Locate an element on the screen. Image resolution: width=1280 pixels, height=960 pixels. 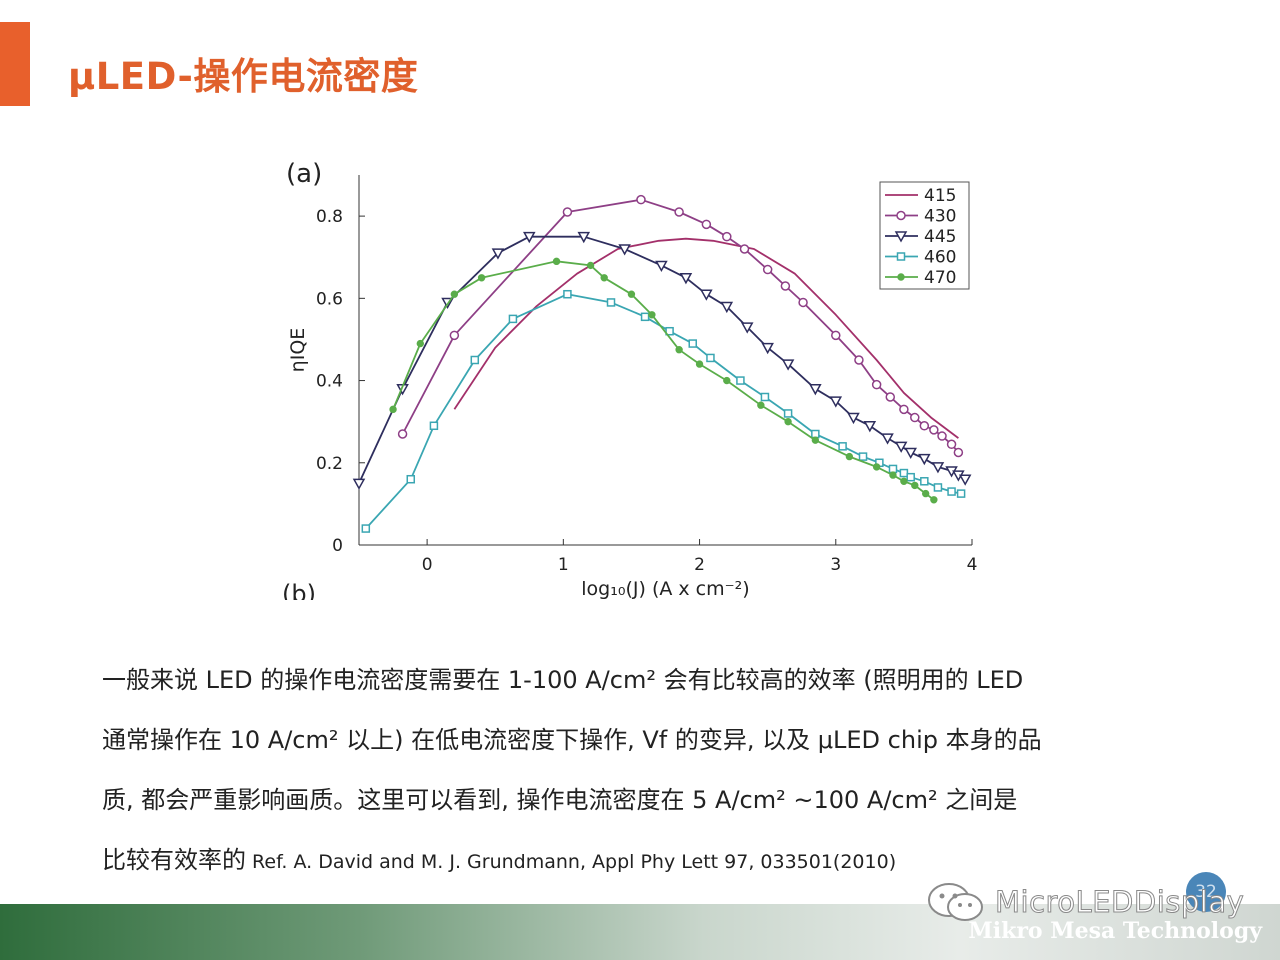
slide-title: μLED-操作电流密度 is located at coordinates (243, 76).